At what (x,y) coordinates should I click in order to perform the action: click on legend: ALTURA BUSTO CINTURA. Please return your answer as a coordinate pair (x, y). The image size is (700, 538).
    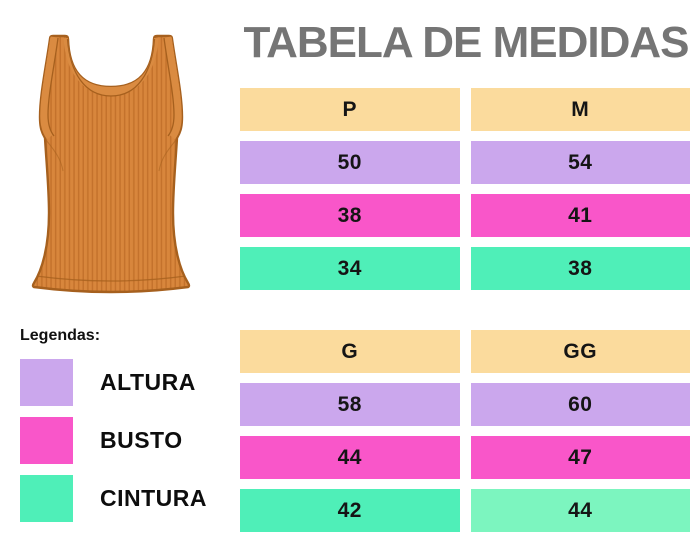
    Looking at the image, I should click on (113, 446).